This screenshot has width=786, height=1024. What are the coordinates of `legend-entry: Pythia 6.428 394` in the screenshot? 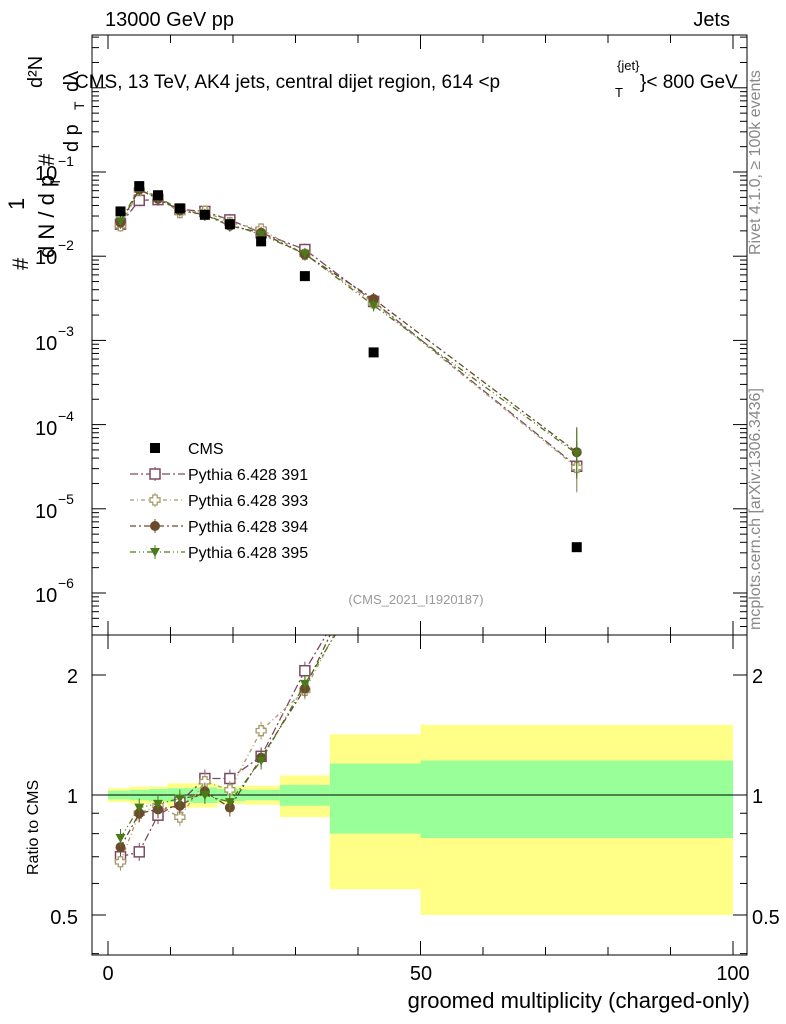 It's located at (219, 527).